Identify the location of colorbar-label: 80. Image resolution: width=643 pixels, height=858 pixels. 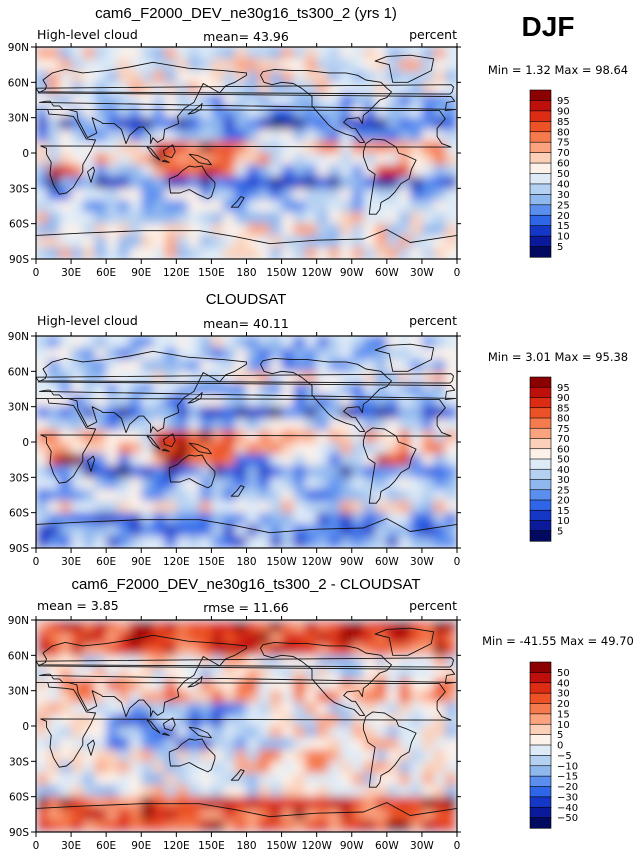
(563, 132).